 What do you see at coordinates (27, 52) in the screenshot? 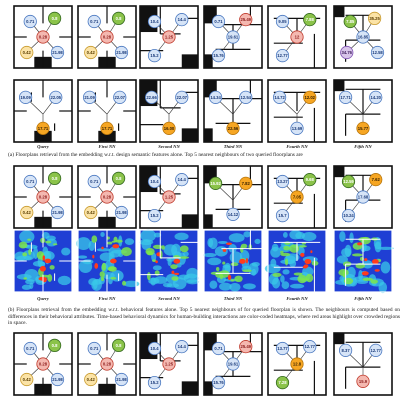
I see `graph-node-value: 0.42` at bounding box center [27, 52].